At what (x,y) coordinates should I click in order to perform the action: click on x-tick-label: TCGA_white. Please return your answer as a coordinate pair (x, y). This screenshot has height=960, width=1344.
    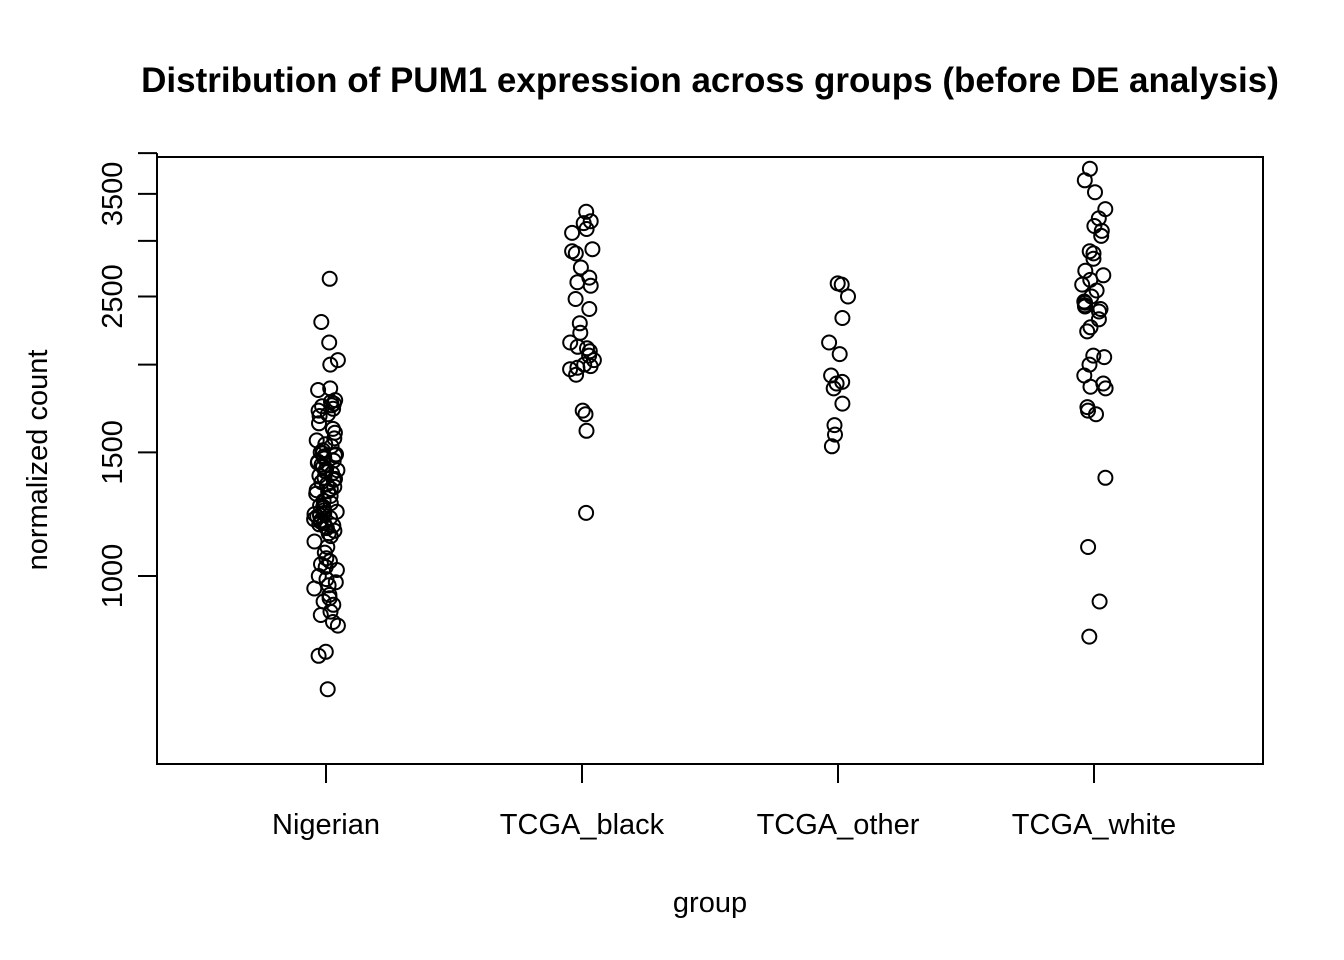
    Looking at the image, I should click on (1094, 825).